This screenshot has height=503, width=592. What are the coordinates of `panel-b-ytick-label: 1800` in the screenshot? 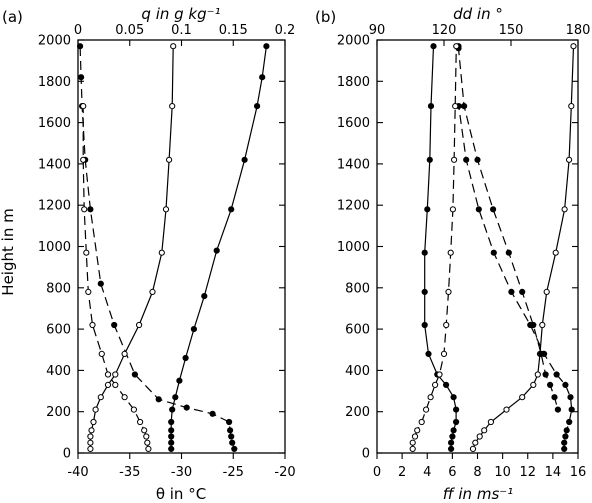 It's located at (353, 82).